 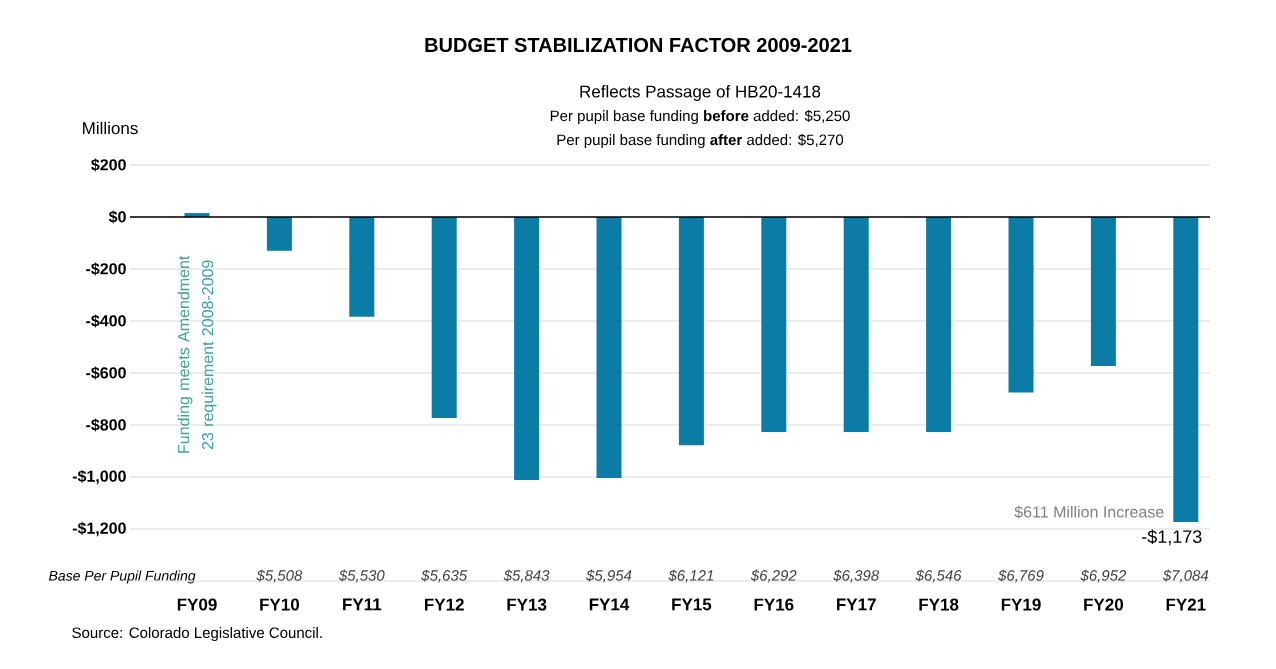 I want to click on x-tick-label: FY21, so click(x=1186, y=604).